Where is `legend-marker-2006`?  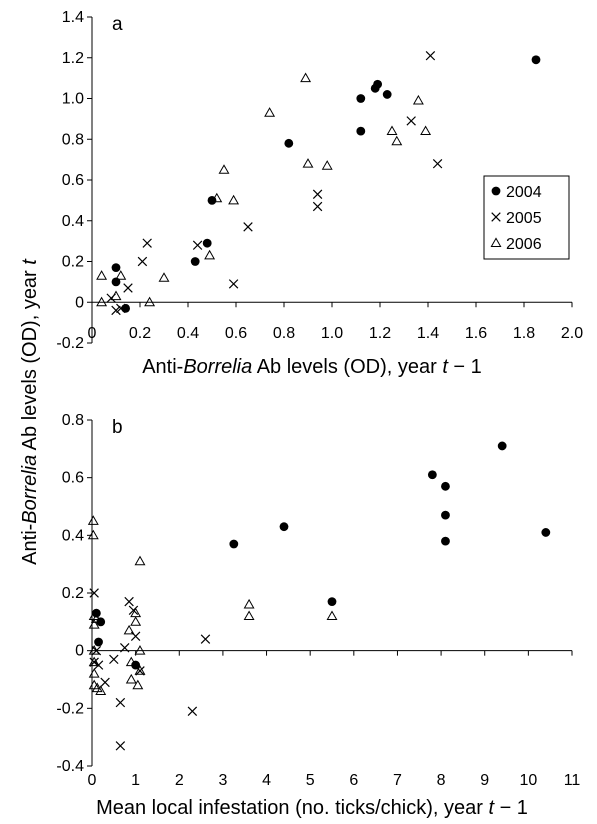
legend-marker-2006 is located at coordinates (496, 242).